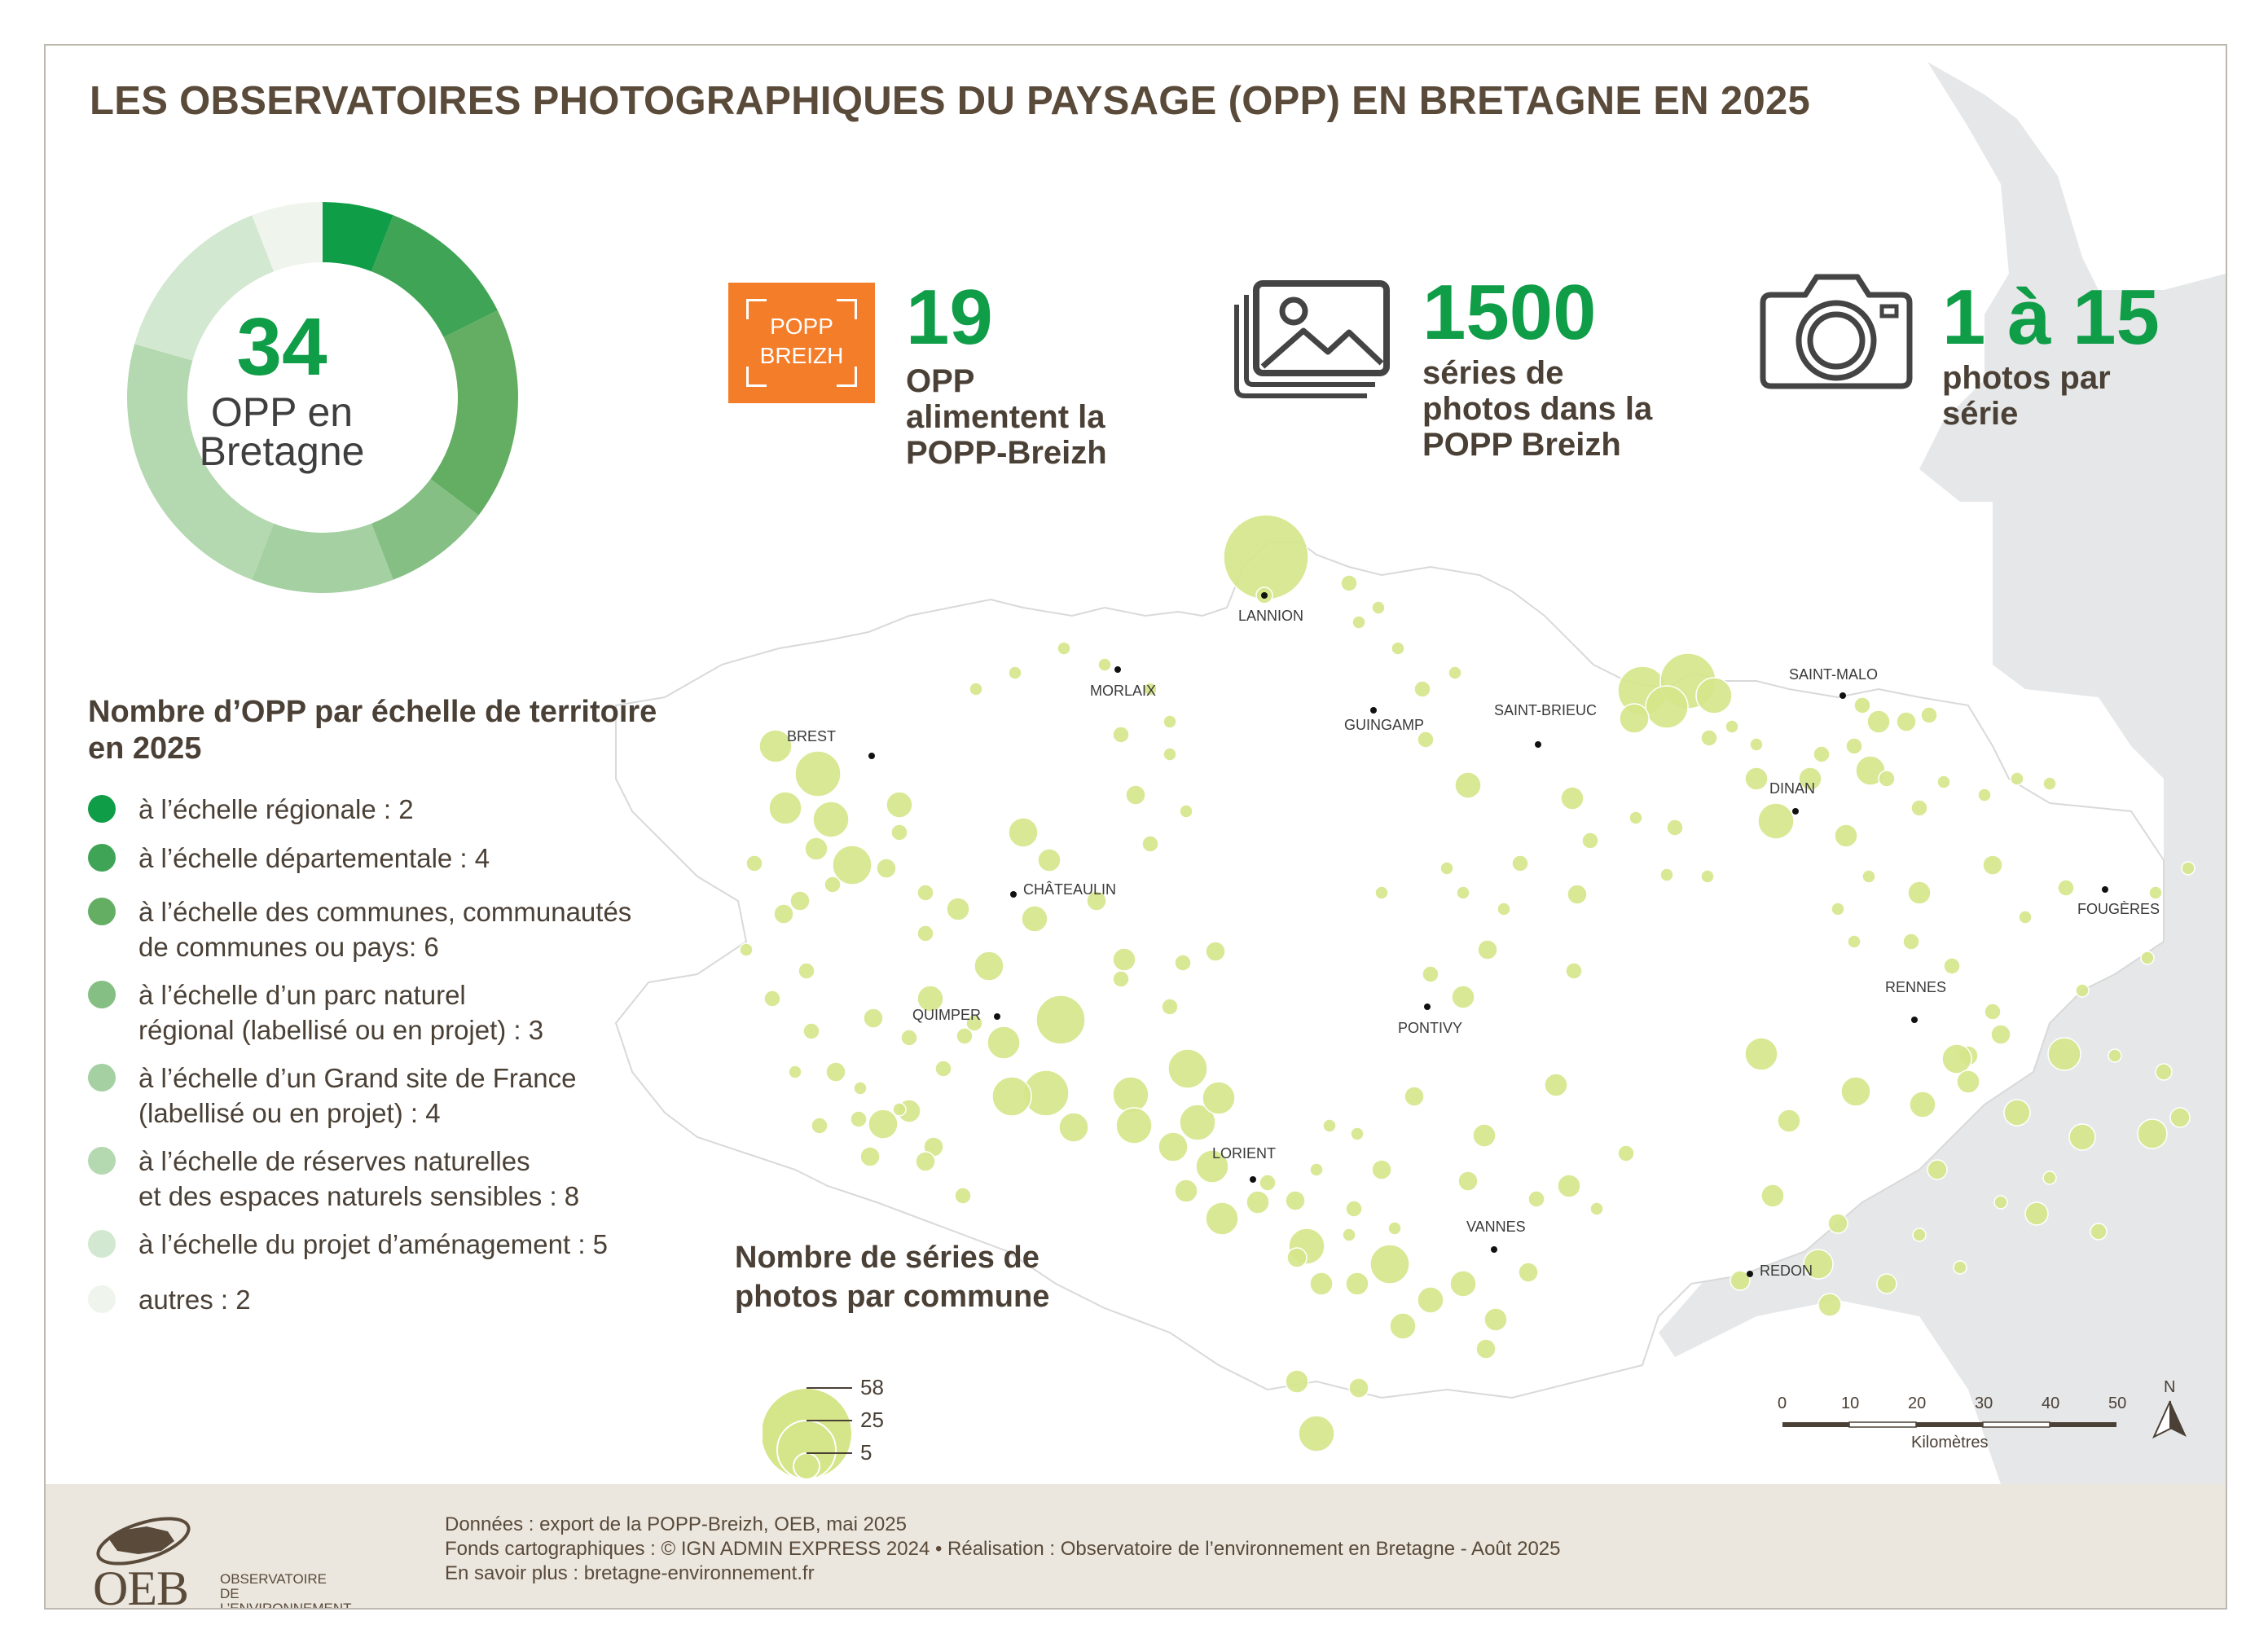  What do you see at coordinates (2117, 1403) in the screenshot?
I see `scale-tick: 50` at bounding box center [2117, 1403].